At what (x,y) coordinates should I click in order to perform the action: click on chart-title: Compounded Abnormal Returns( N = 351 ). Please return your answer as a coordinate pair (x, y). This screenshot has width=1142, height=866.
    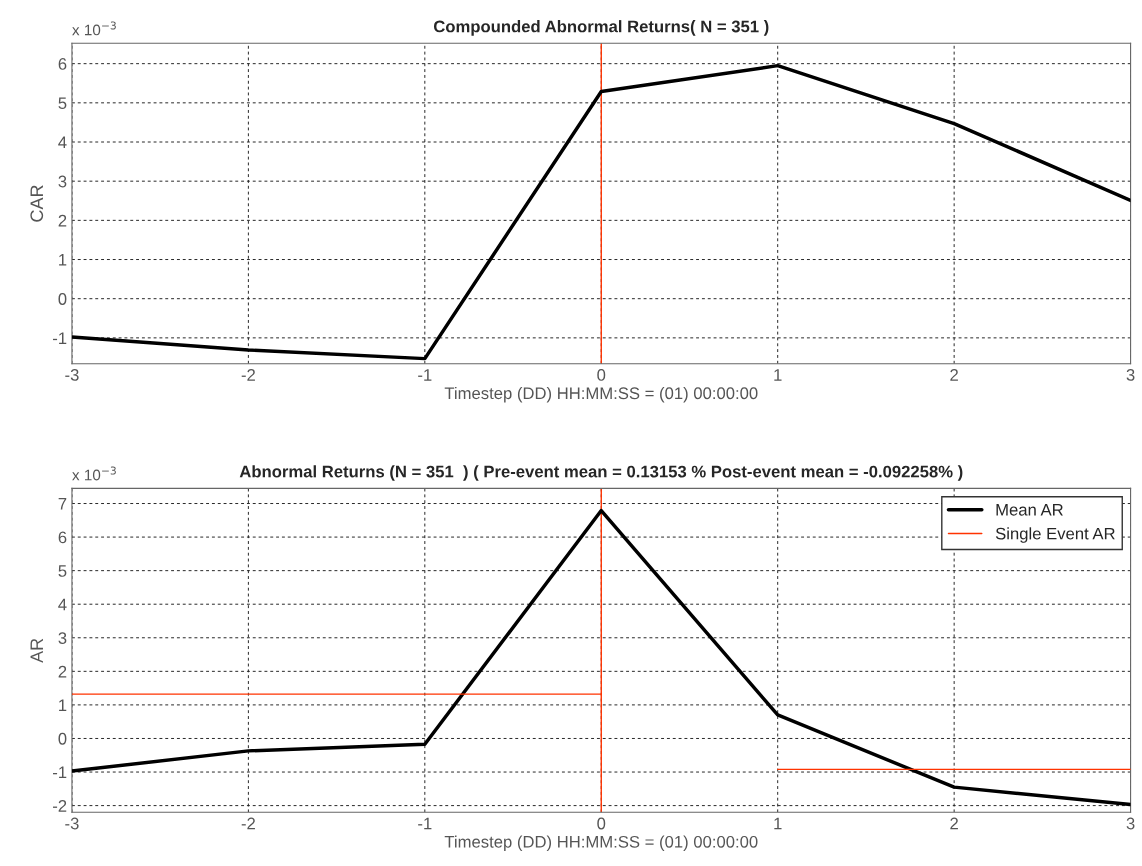
    Looking at the image, I should click on (601, 28).